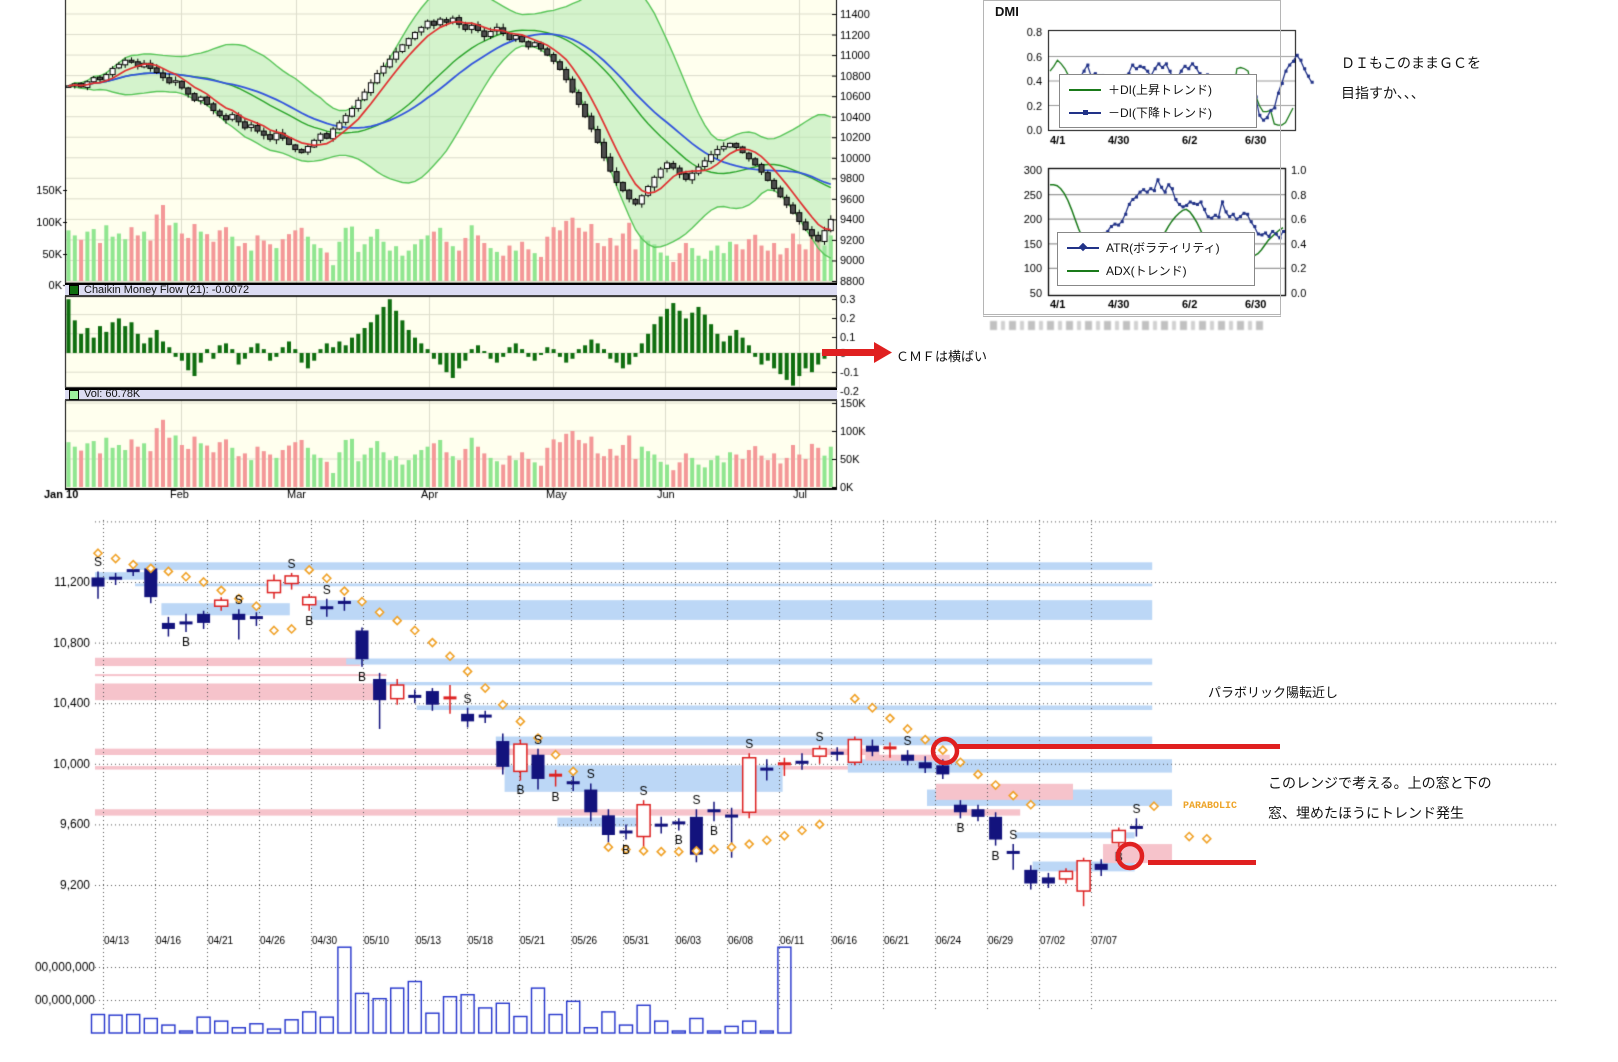  I want to click on dmi-note-line2: 目指すか、、、, so click(1383, 93).